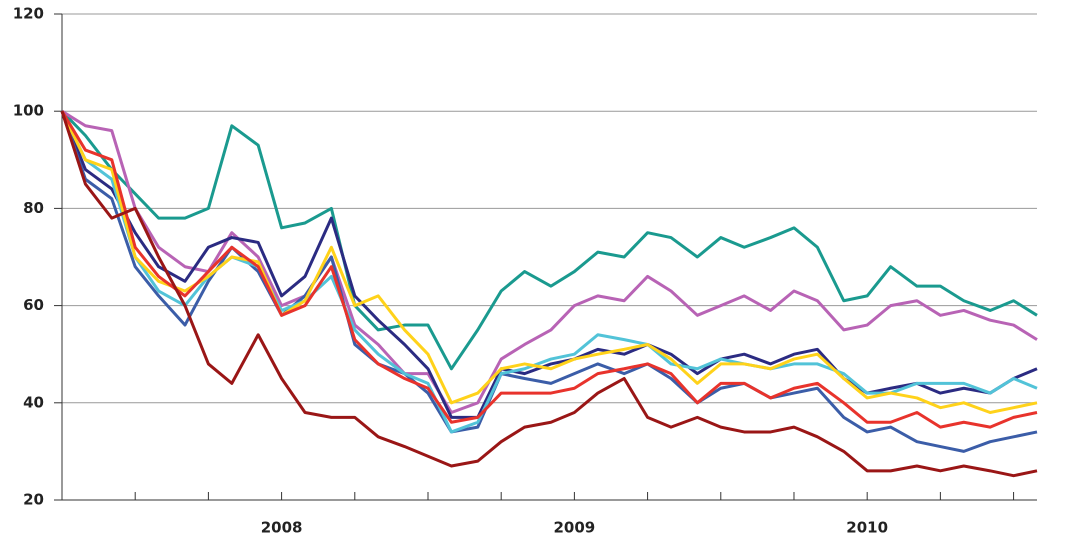 The image size is (1074, 547). What do you see at coordinates (575, 528) in the screenshot?
I see `x-tick-label: 2009` at bounding box center [575, 528].